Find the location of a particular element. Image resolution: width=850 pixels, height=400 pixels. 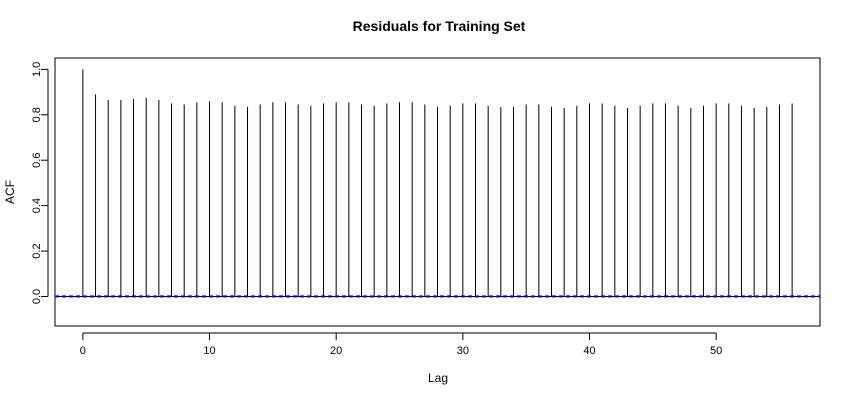

x-tick-label: 20 is located at coordinates (336, 351).